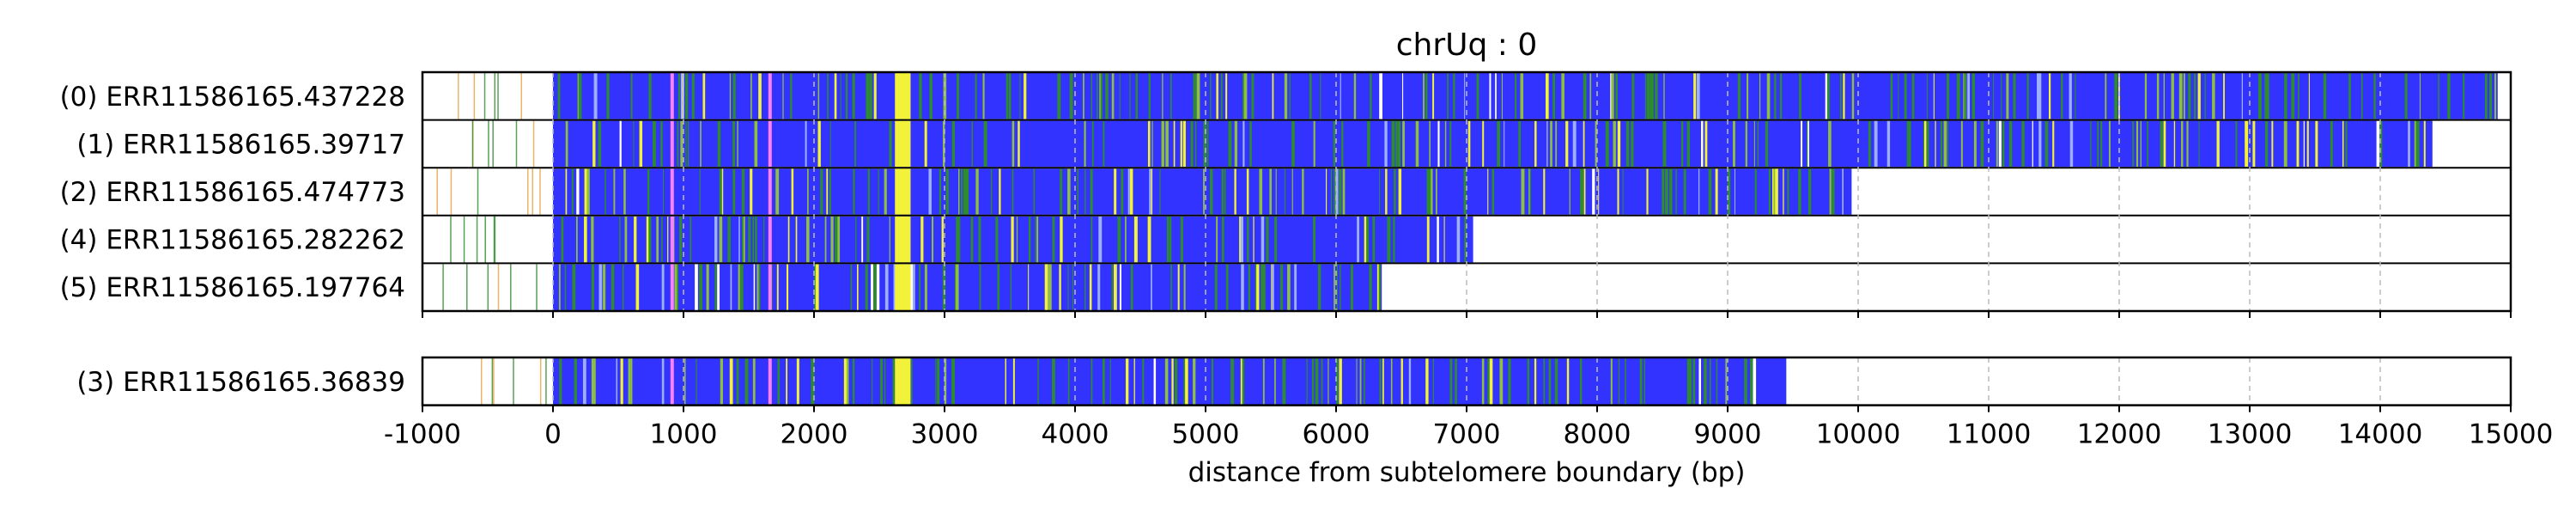 This screenshot has width=2576, height=519. Describe the element at coordinates (240, 382) in the screenshot. I see `read-label: (3) ERR11586165.36839` at that location.